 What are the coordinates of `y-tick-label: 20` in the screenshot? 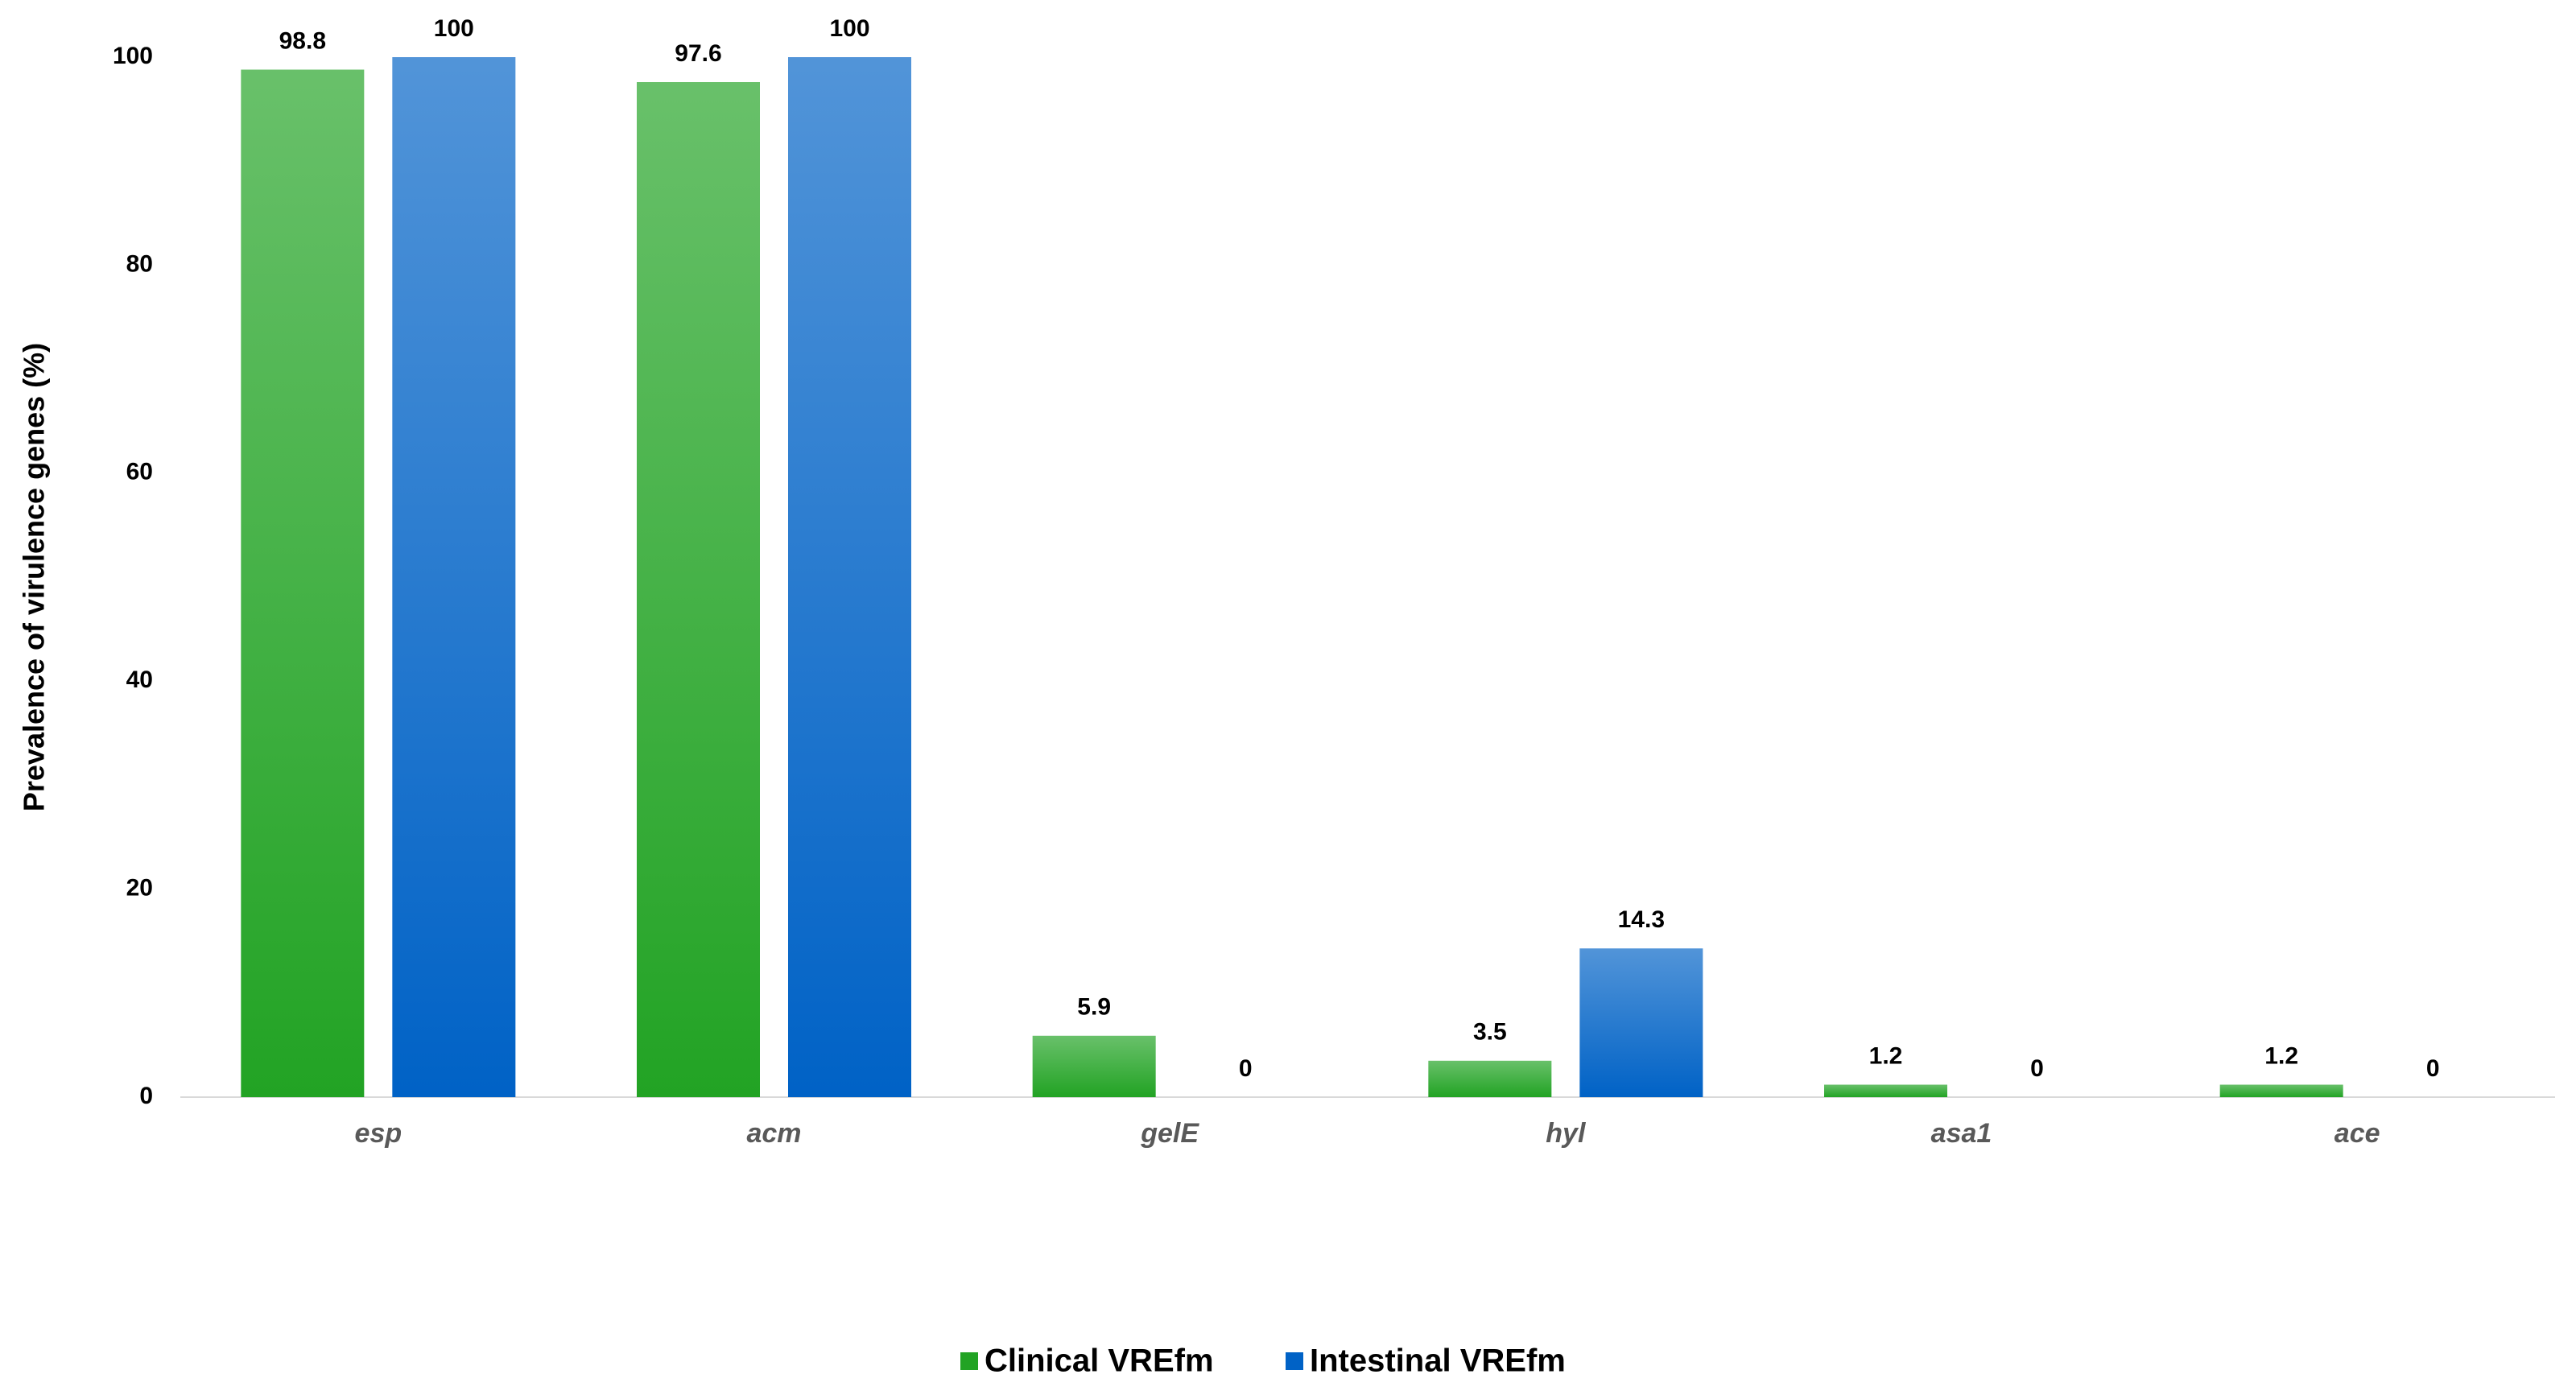 It's located at (139, 888).